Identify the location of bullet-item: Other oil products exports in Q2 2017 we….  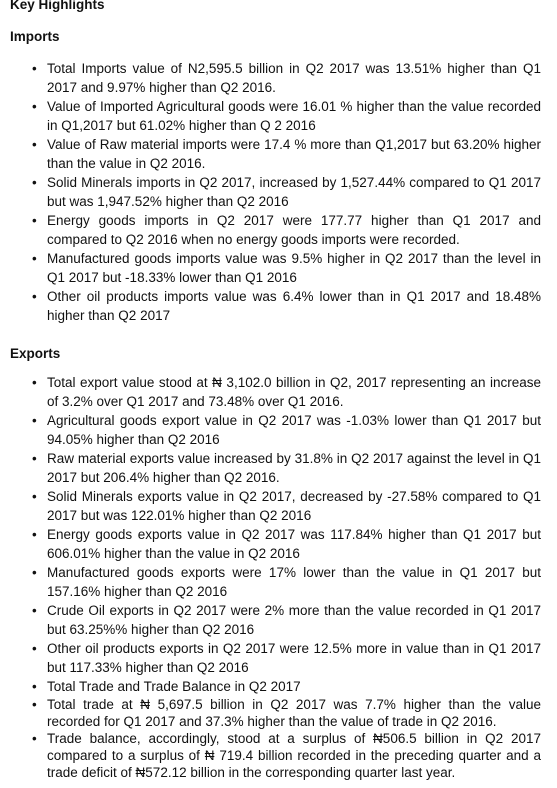
(286, 658).